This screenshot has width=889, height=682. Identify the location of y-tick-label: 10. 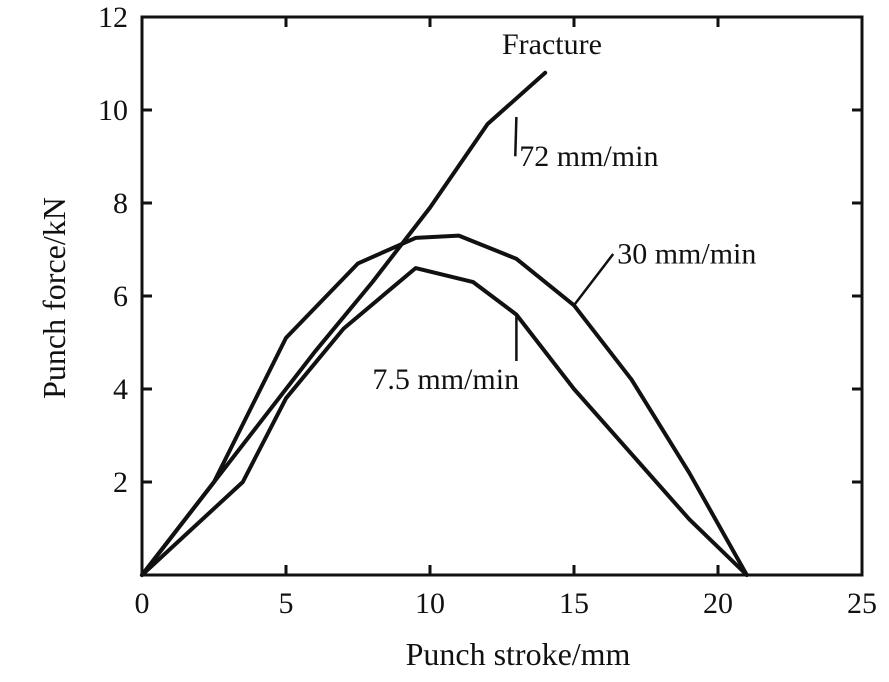
(113, 110).